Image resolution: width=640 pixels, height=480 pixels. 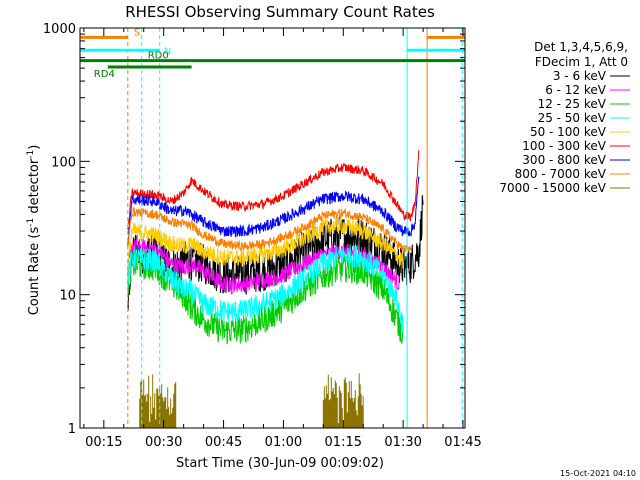 What do you see at coordinates (462, 442) in the screenshot?
I see `x-tick-label-6: 01:45` at bounding box center [462, 442].